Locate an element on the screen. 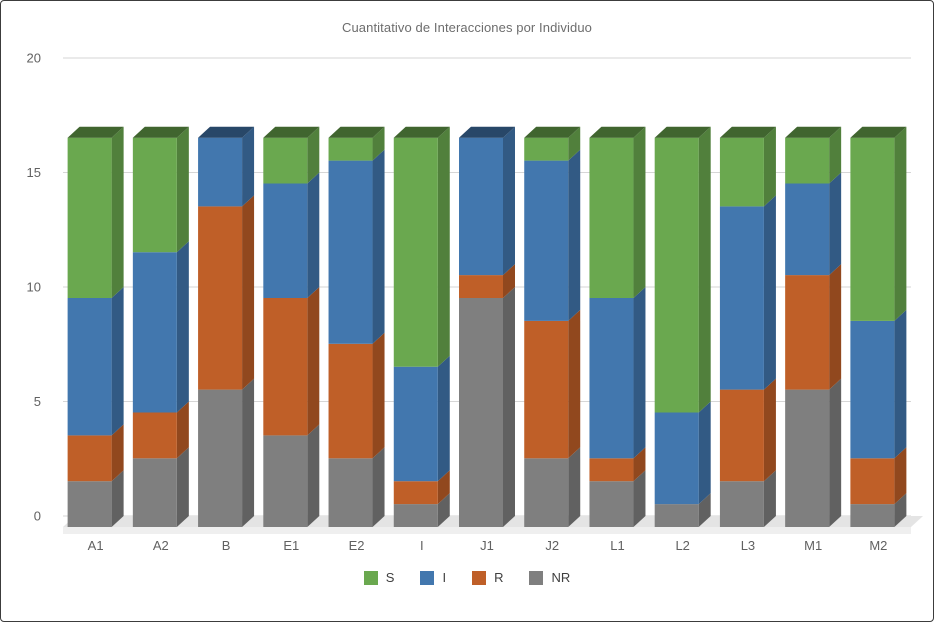 The image size is (934, 622). y-tick-label: 15 is located at coordinates (34, 172).